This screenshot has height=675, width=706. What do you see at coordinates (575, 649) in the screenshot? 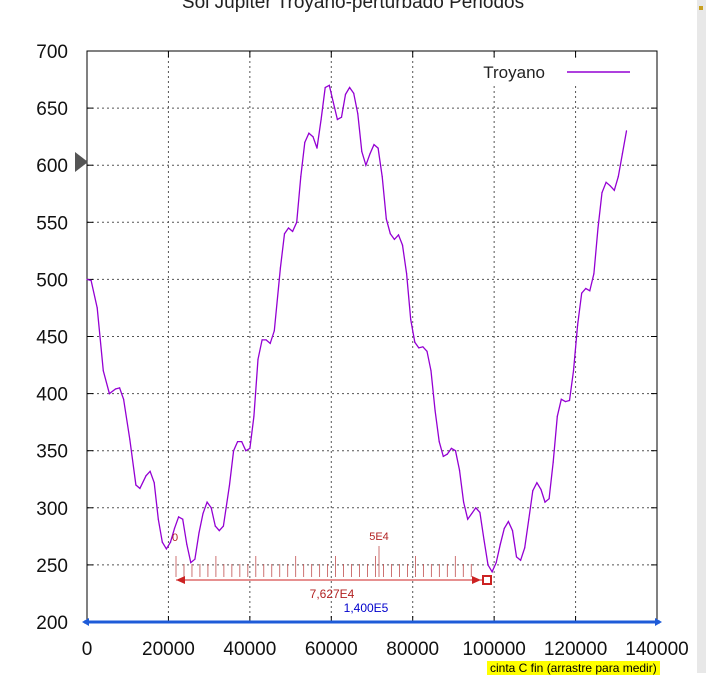
I see `x-tick-label: 120000` at bounding box center [575, 649].